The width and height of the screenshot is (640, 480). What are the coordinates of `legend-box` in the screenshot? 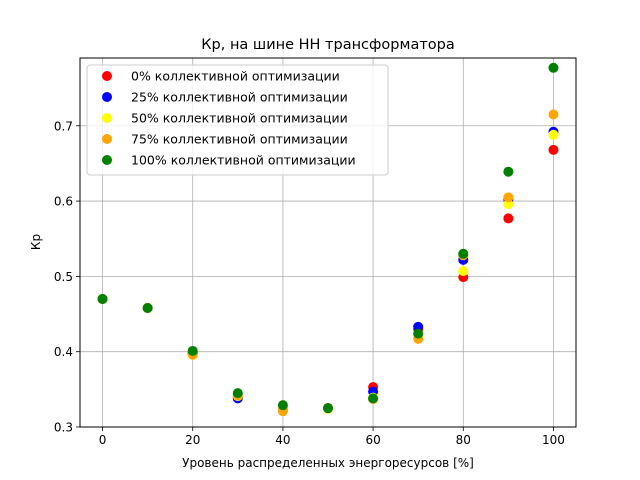 It's located at (237, 120).